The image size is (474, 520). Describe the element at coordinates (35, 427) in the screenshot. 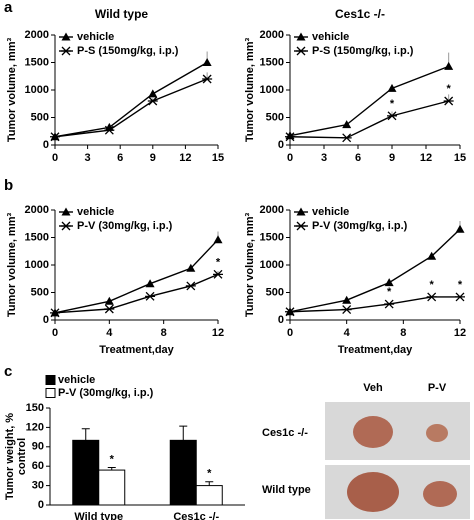

I see `y-tick-label: 120` at that location.